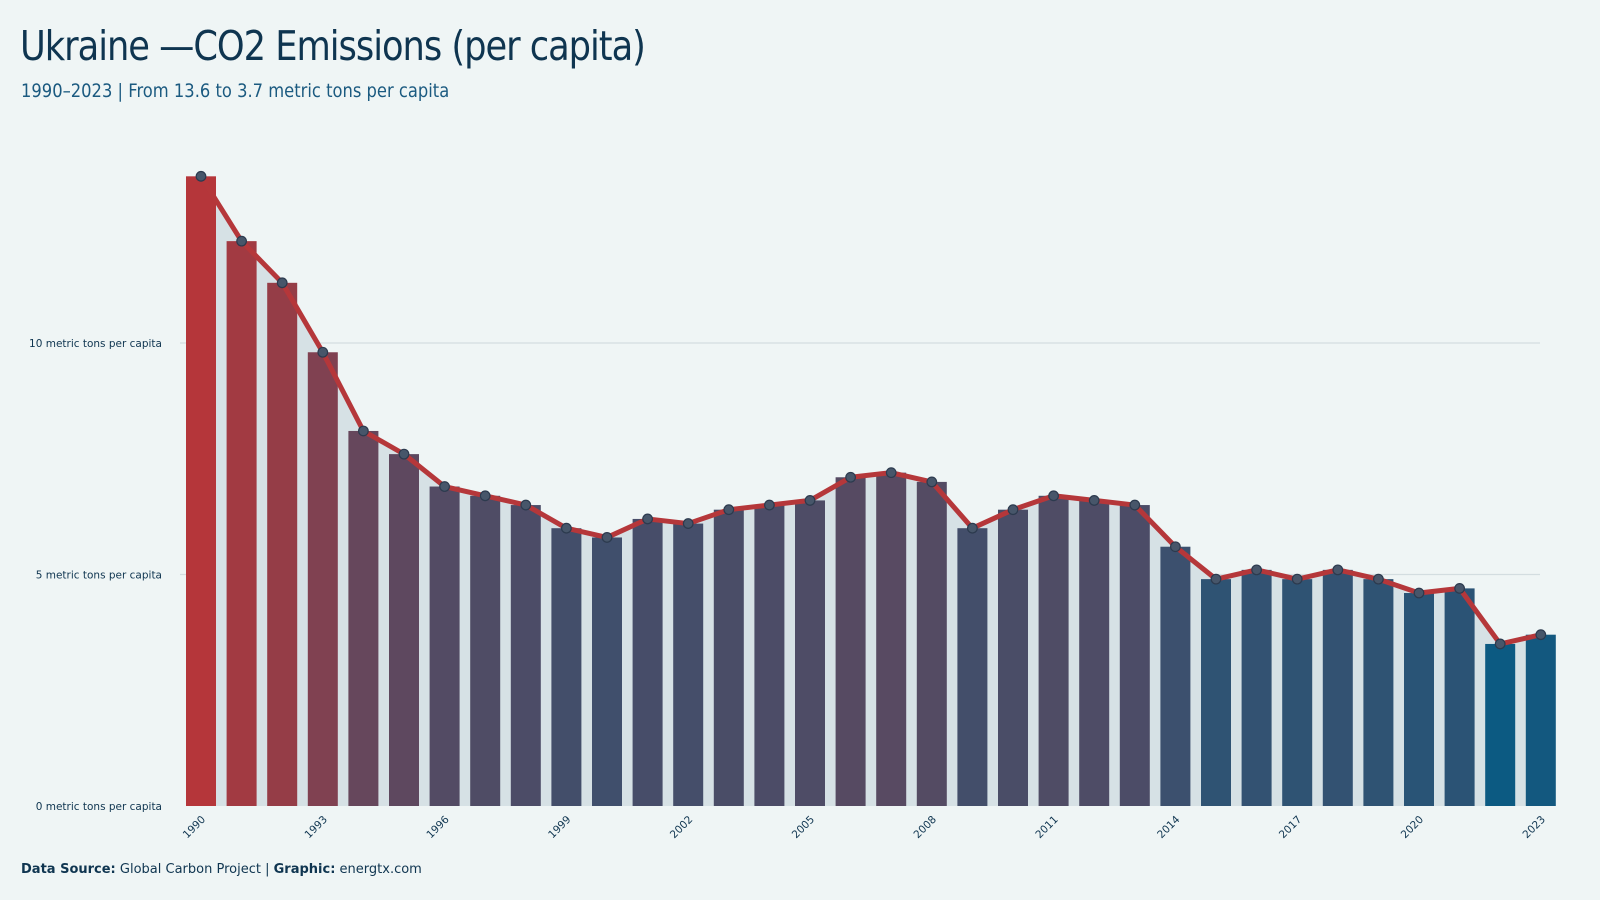  What do you see at coordinates (363, 431) in the screenshot?
I see `point-1994` at bounding box center [363, 431].